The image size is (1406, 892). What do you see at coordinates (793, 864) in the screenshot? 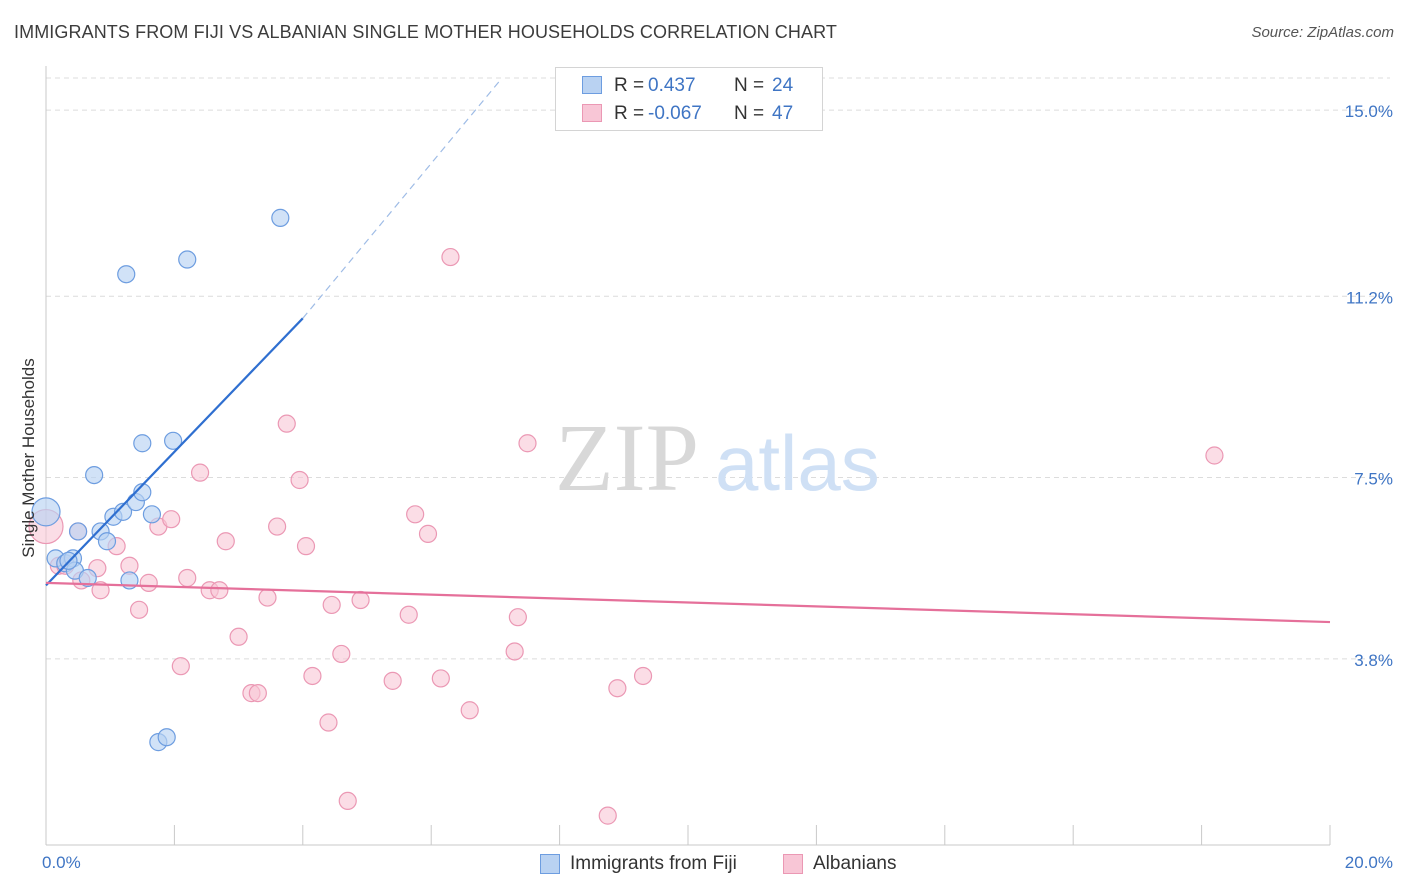
I see `bottom-swatch-albanians` at bounding box center [793, 864].